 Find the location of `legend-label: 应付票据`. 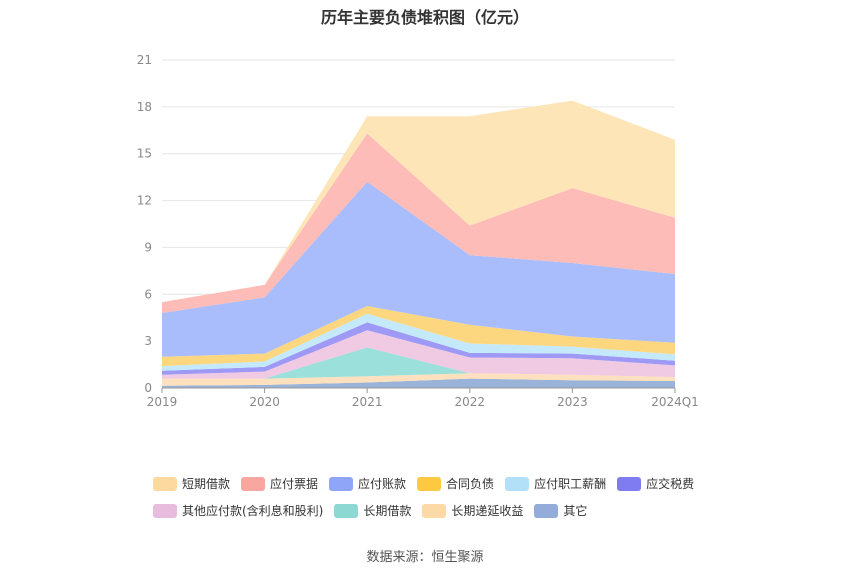

legend-label: 应付票据 is located at coordinates (294, 484).